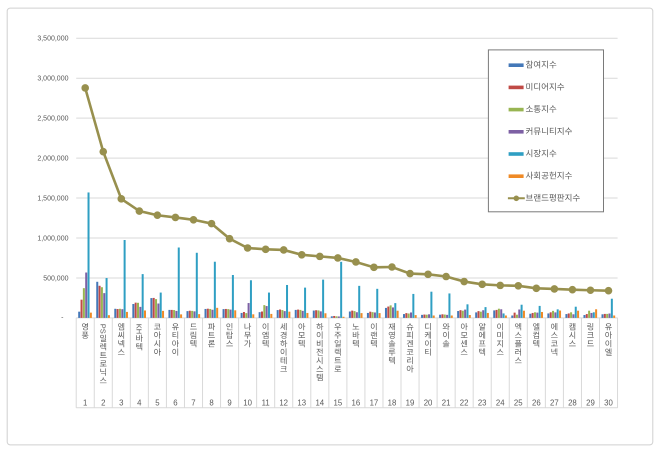 This screenshot has height=452, width=660. Describe the element at coordinates (103, 403) in the screenshot. I see `svg-text: 2` at that location.